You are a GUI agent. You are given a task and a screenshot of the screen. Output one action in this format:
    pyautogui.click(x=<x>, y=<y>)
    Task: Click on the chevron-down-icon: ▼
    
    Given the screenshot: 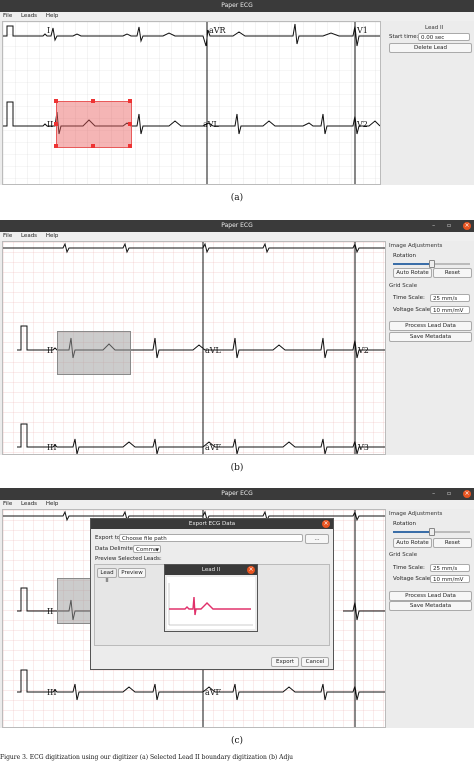 What is the action you would take?
    pyautogui.click(x=157, y=549)
    